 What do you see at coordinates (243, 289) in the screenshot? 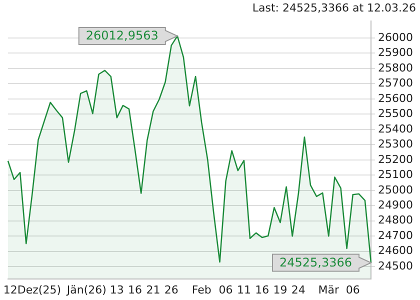
I see `x-tick-label: 11` at bounding box center [243, 289].